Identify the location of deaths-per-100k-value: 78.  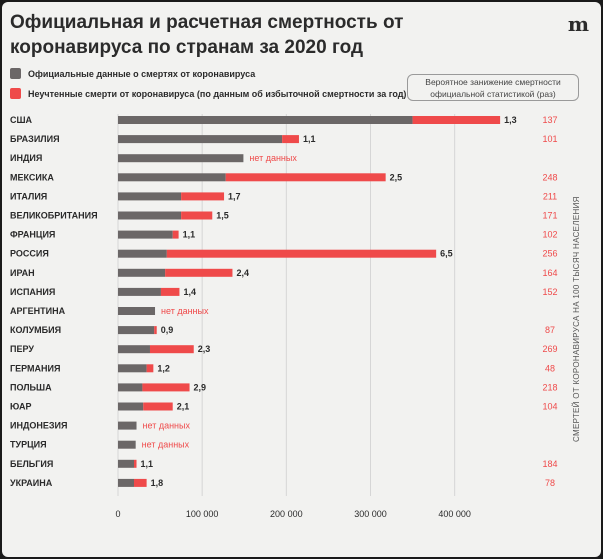
(550, 483).